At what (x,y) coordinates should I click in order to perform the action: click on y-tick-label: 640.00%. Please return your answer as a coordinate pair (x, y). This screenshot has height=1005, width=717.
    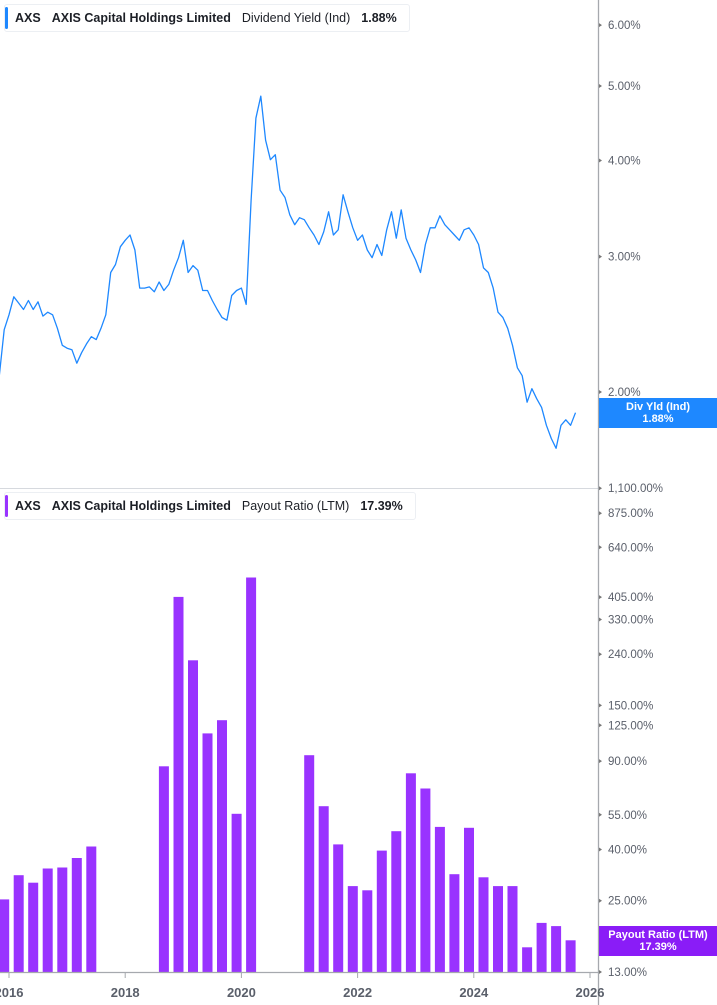
    Looking at the image, I should click on (630, 548).